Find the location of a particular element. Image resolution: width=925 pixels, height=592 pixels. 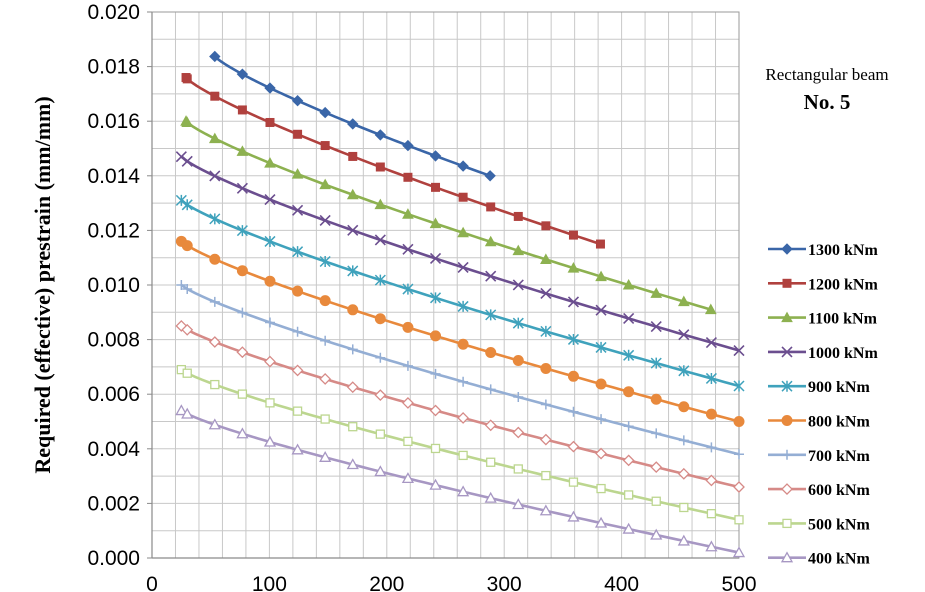

legend-label: 900 kNm is located at coordinates (839, 387).